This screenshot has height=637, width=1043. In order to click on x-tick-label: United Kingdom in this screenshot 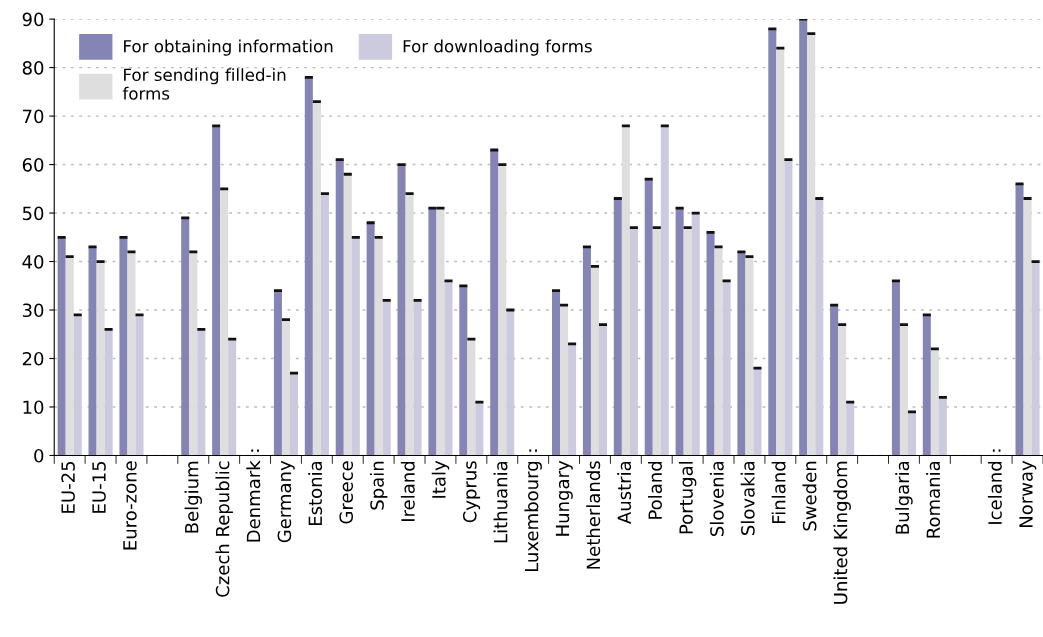, I will do `click(842, 532)`.